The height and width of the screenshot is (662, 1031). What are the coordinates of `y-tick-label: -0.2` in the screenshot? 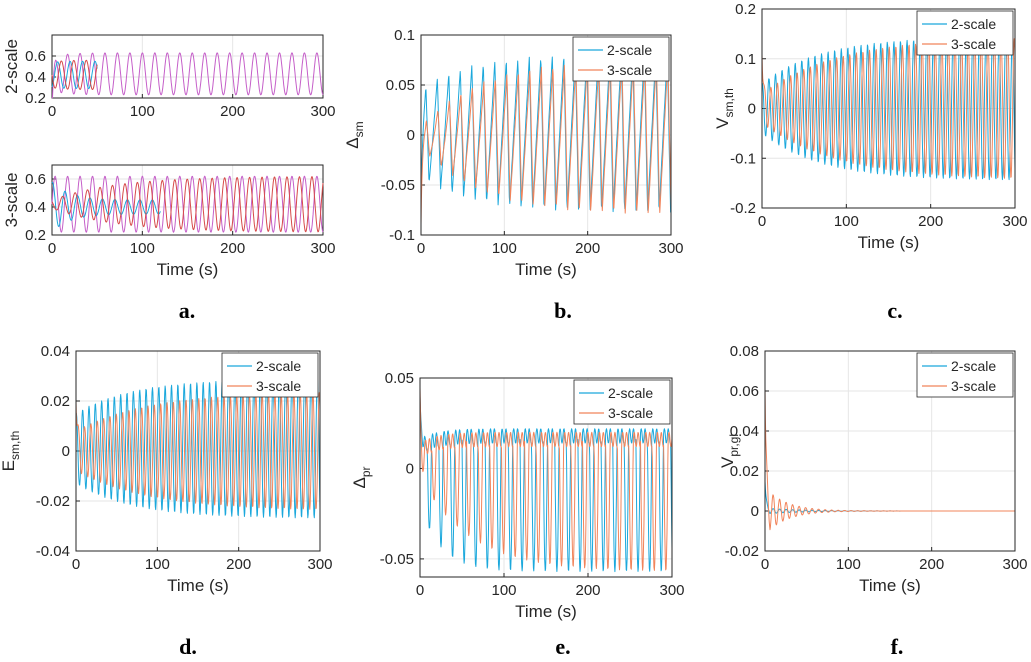 It's located at (743, 208).